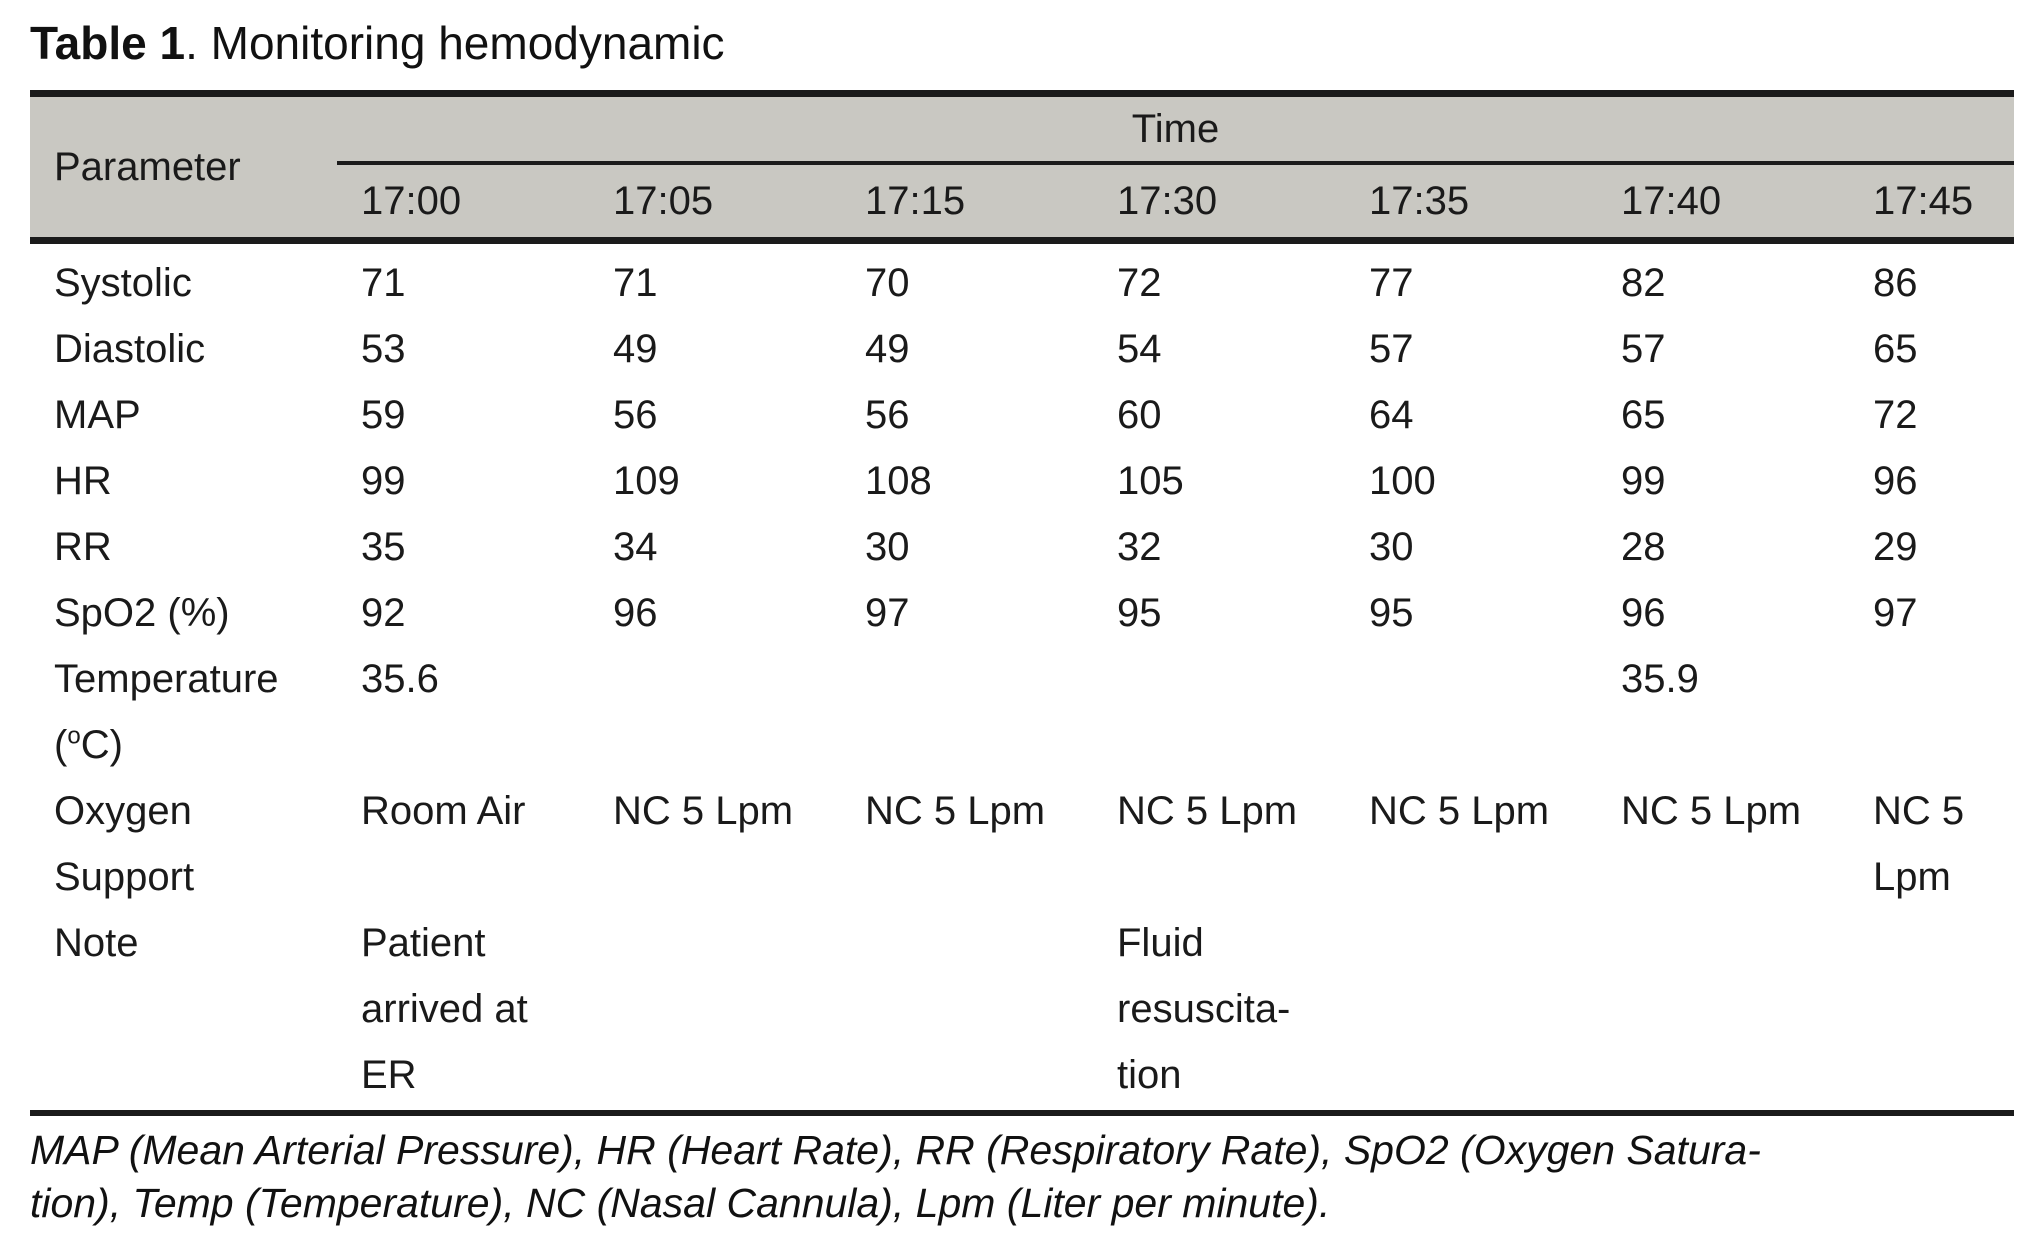 This screenshot has width=2044, height=1240. Describe the element at coordinates (1391, 547) in the screenshot. I see `cell-rr-1735: 30` at that location.